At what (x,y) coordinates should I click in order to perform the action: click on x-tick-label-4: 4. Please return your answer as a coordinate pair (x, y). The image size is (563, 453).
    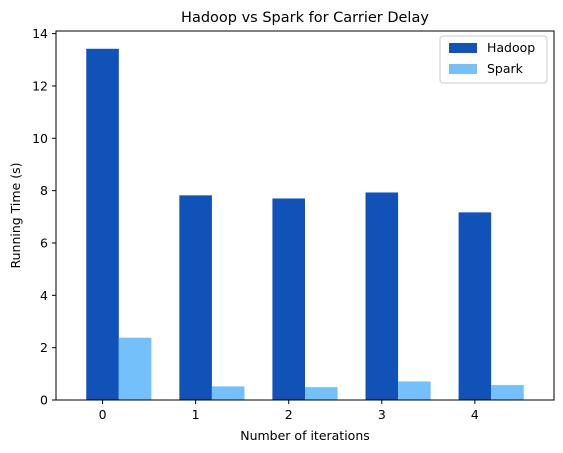
    Looking at the image, I should click on (475, 414).